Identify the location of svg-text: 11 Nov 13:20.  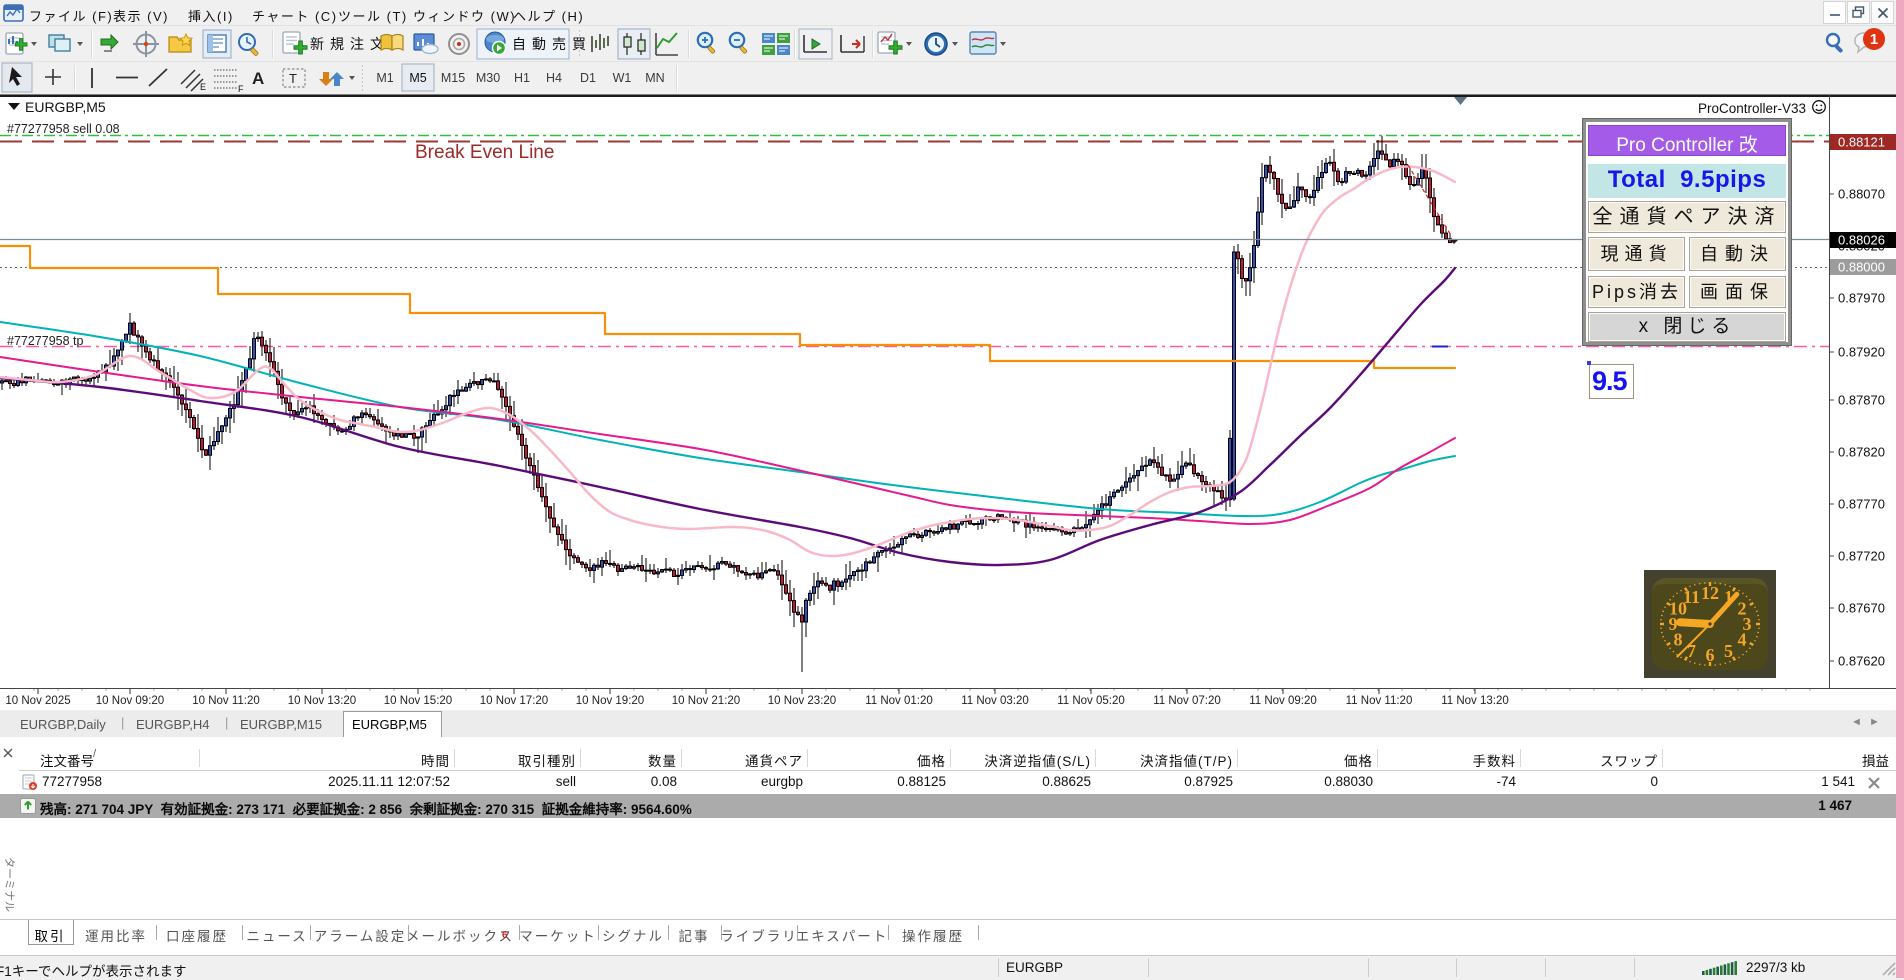
(1475, 701).